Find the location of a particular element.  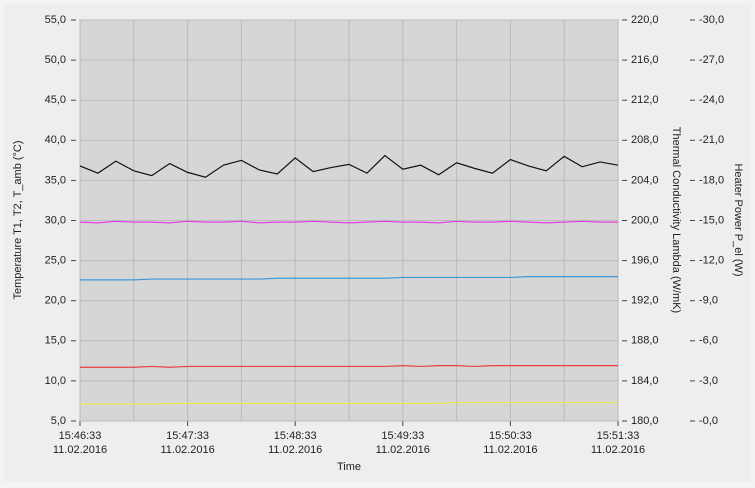

x-axis-title: Time is located at coordinates (349, 467).